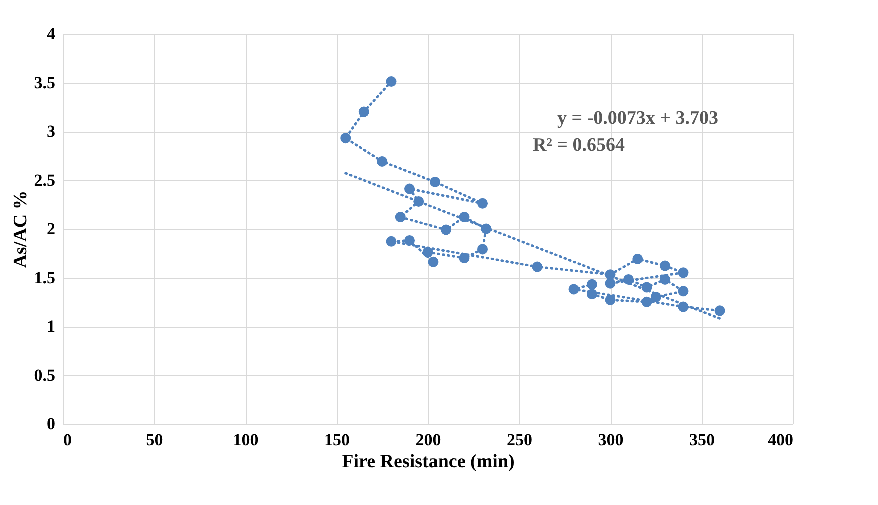  I want to click on y-tick-label: 1, so click(51, 326).